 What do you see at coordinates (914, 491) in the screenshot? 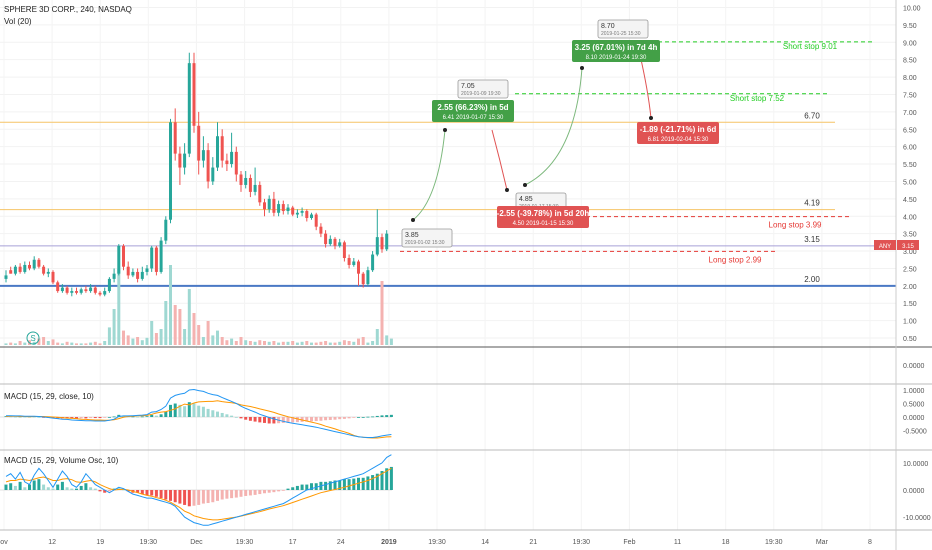
I see `macd-tick-label: 0.0000` at bounding box center [914, 491].